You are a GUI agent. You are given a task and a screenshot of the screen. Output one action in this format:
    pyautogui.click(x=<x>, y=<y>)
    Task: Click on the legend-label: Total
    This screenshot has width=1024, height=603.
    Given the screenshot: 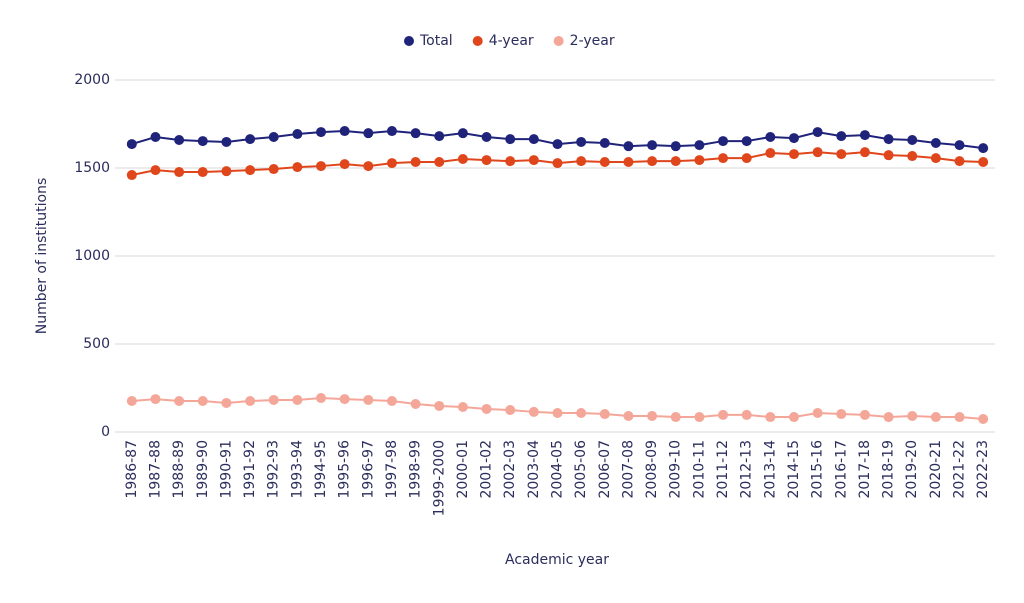 What is the action you would take?
    pyautogui.click(x=436, y=41)
    